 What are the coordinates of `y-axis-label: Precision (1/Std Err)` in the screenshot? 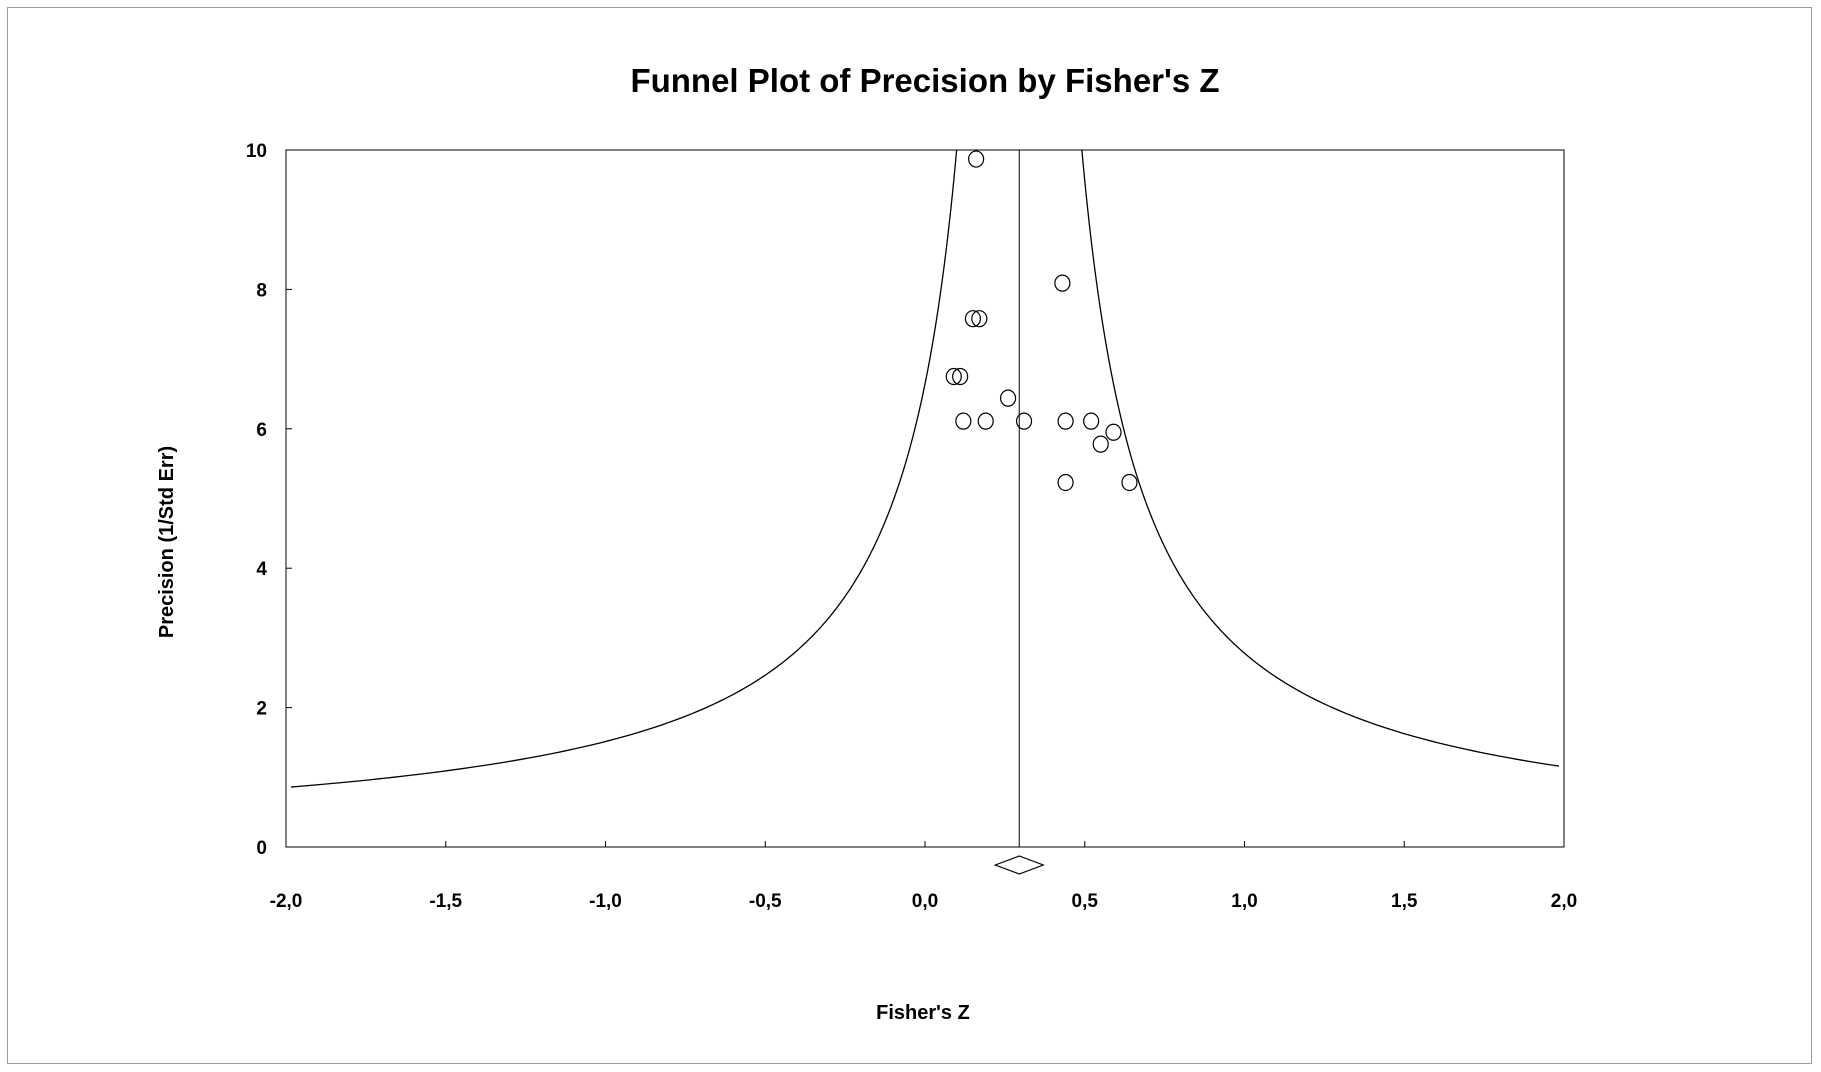 It's located at (167, 542).